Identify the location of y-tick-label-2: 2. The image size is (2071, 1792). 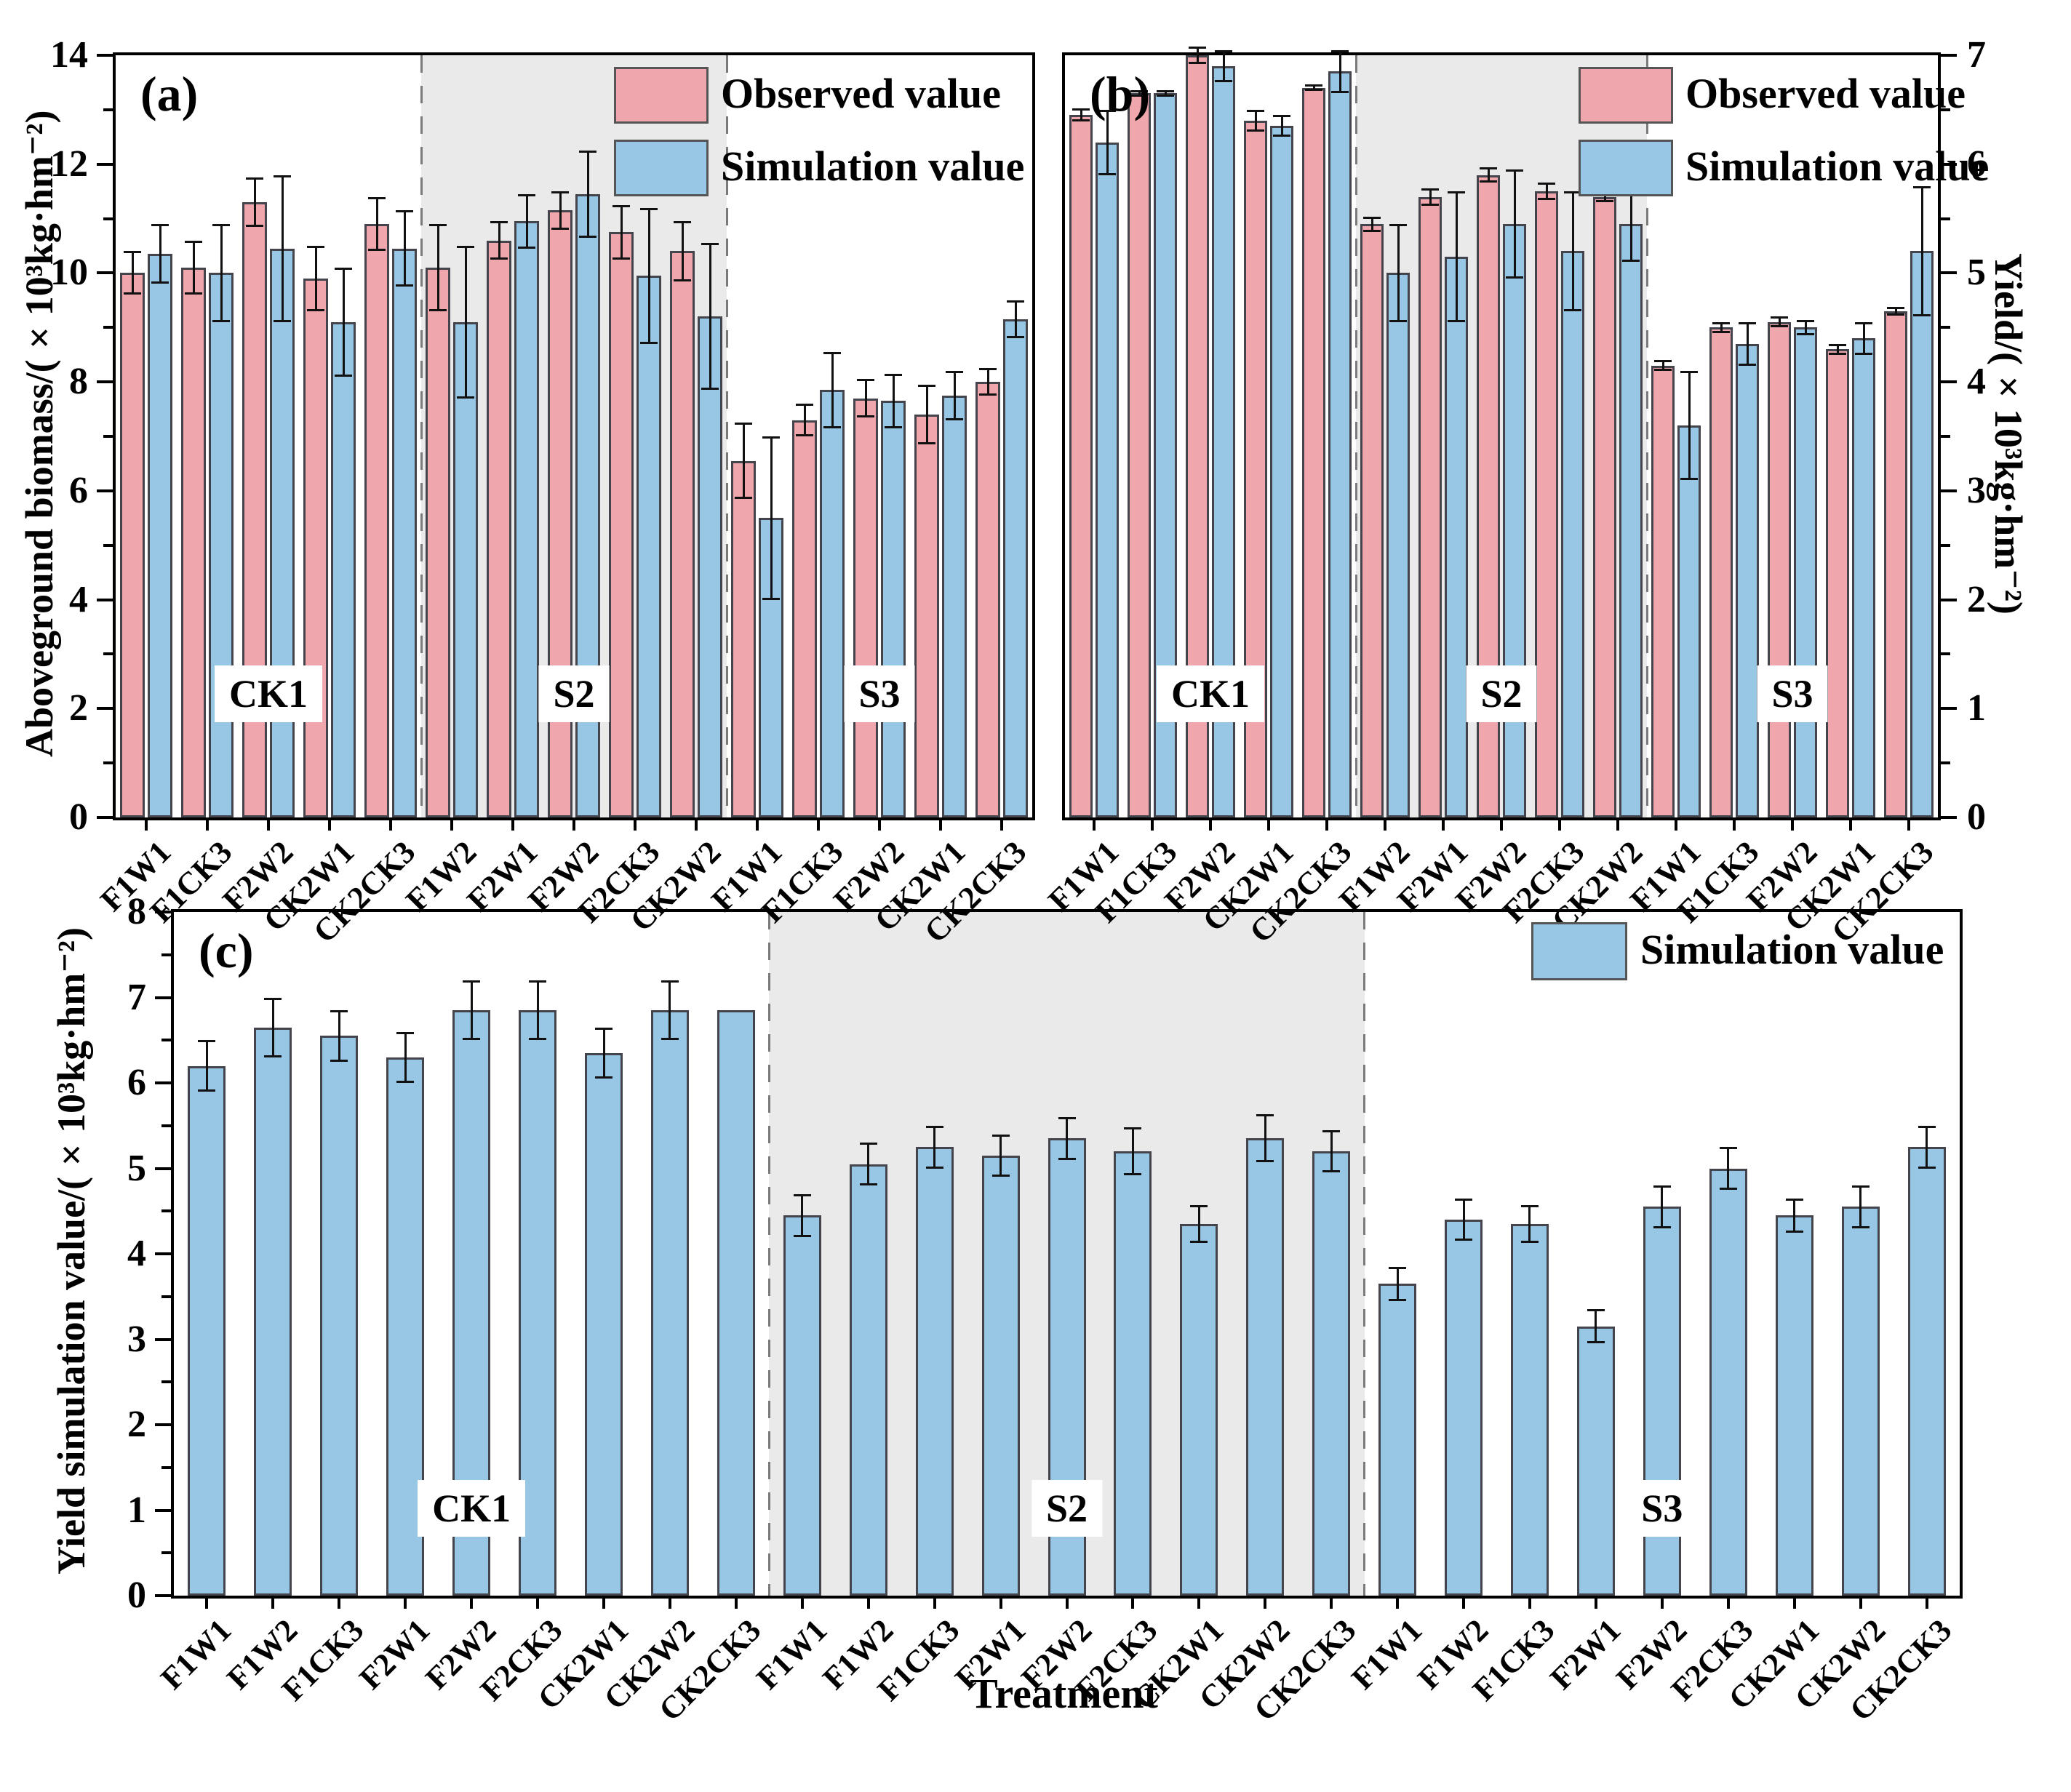
(78, 708).